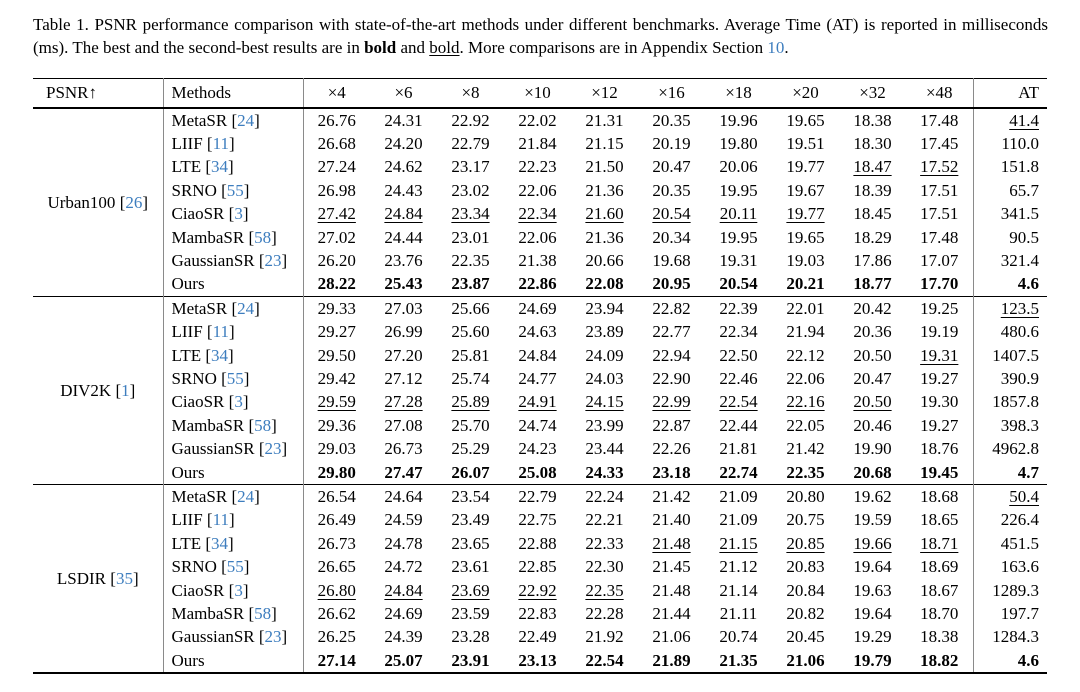 The width and height of the screenshot is (1080, 692). I want to click on method-cell: SRNO [55], so click(233, 191).